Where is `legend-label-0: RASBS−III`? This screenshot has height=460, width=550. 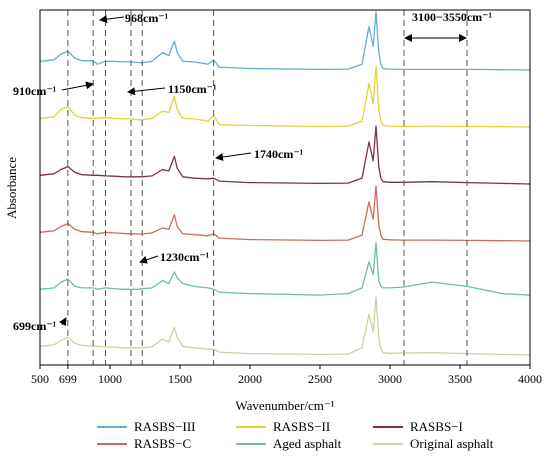 legend-label-0: RASBS−III is located at coordinates (165, 426).